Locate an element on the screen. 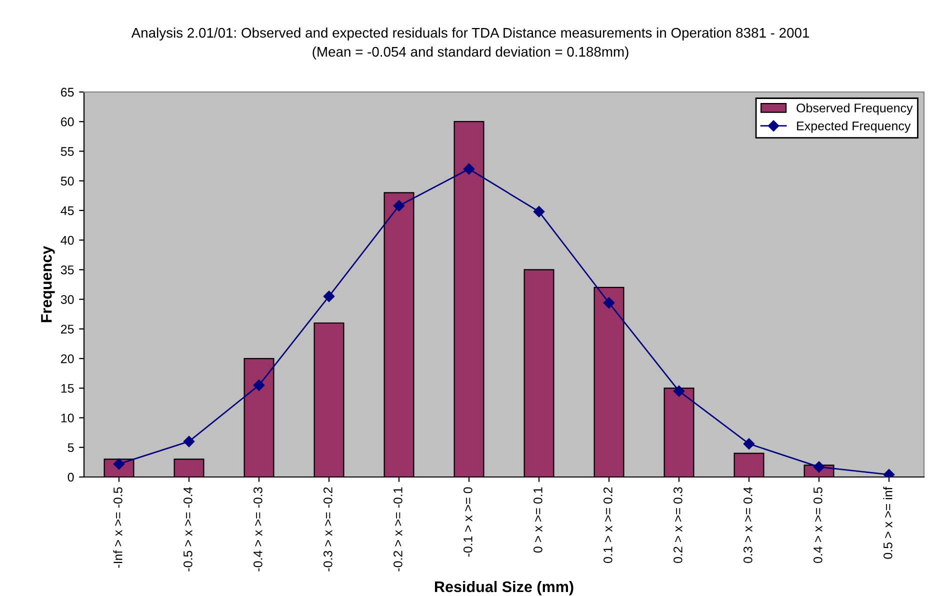  y-tick-label: 35 is located at coordinates (67, 269).